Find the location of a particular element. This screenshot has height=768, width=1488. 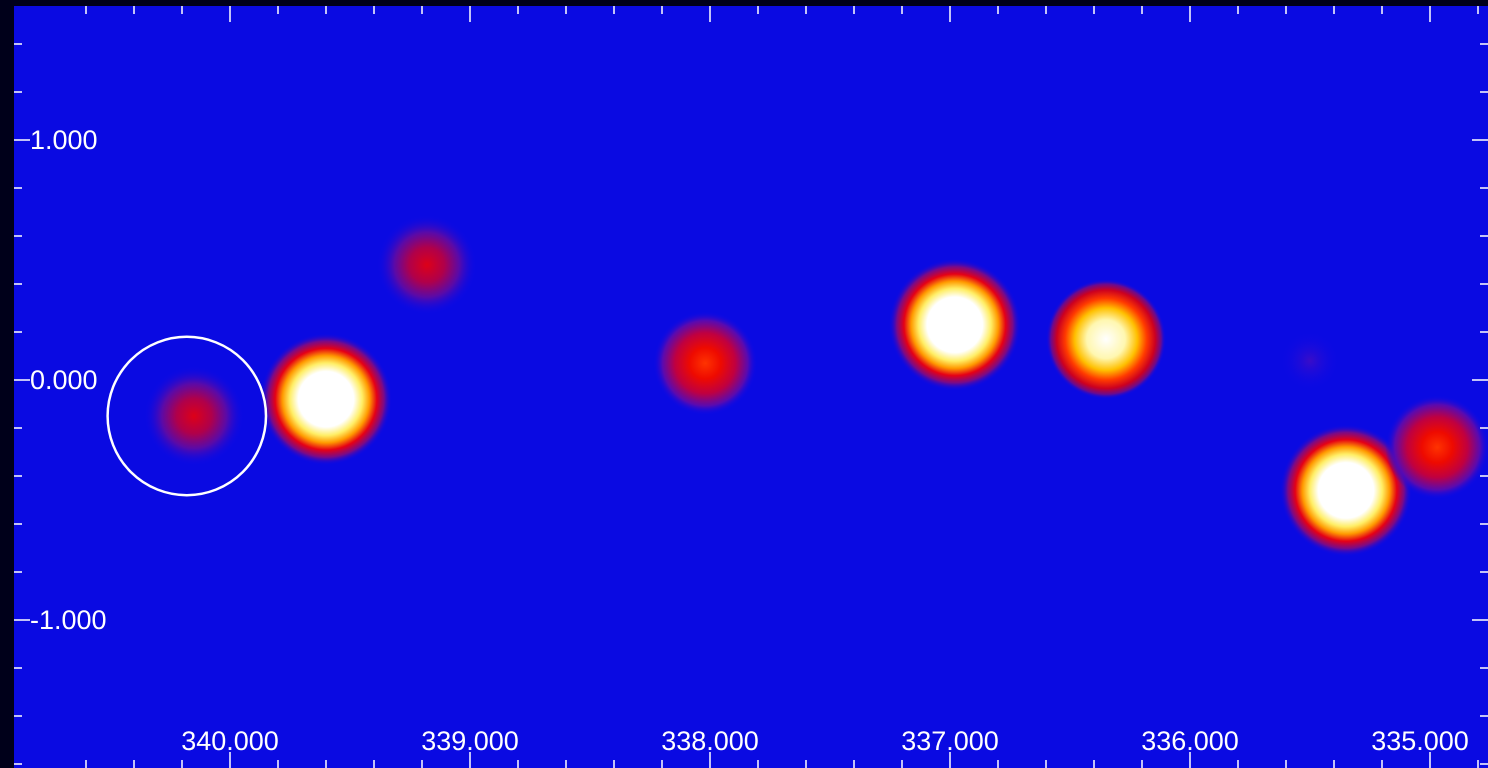

y-tick-label: -1.000 is located at coordinates (68, 620).